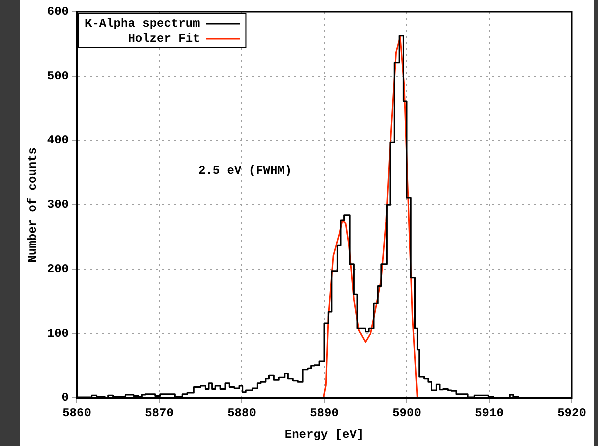 This screenshot has width=598, height=446. I want to click on legend-label: Holzer Fit, so click(164, 39).